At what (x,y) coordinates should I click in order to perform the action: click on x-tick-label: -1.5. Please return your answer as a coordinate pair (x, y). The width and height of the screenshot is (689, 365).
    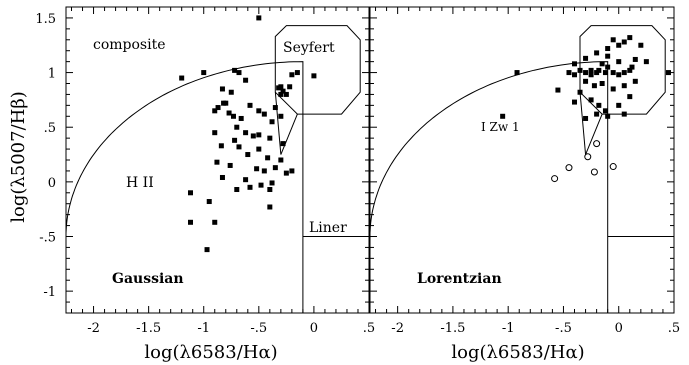
    Looking at the image, I should click on (148, 328).